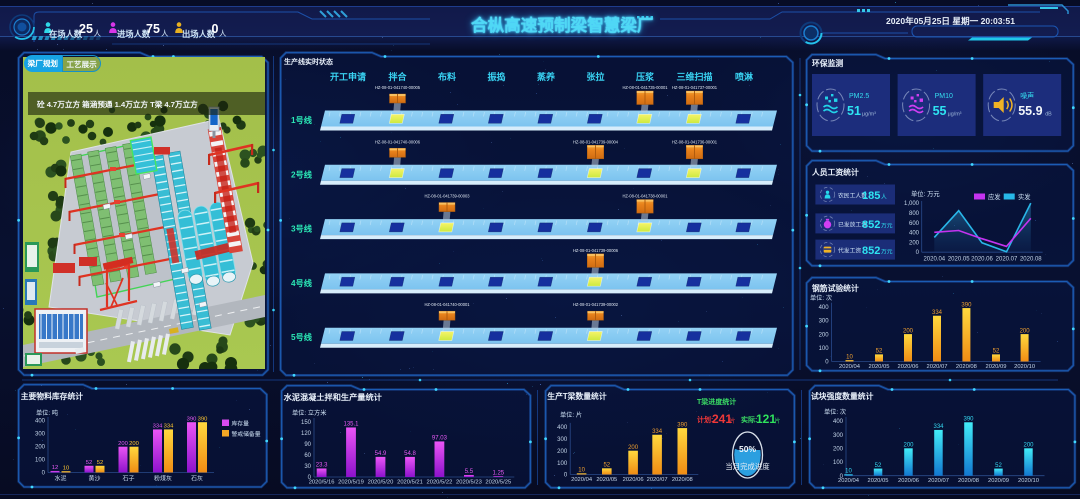  What do you see at coordinates (1030, 111) in the screenshot?
I see `svg-text: 55.9` at bounding box center [1030, 111].